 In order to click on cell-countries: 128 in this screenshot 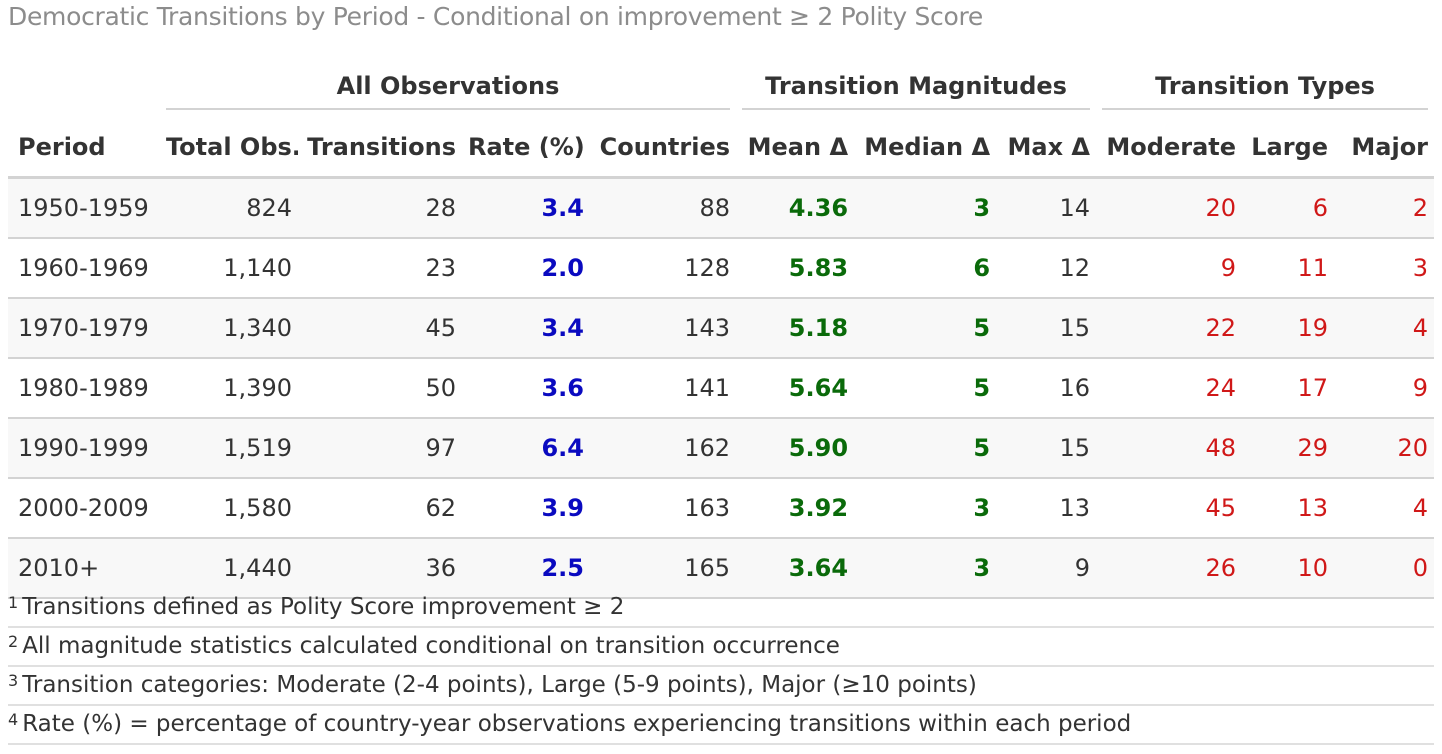, I will do `click(663, 268)`.